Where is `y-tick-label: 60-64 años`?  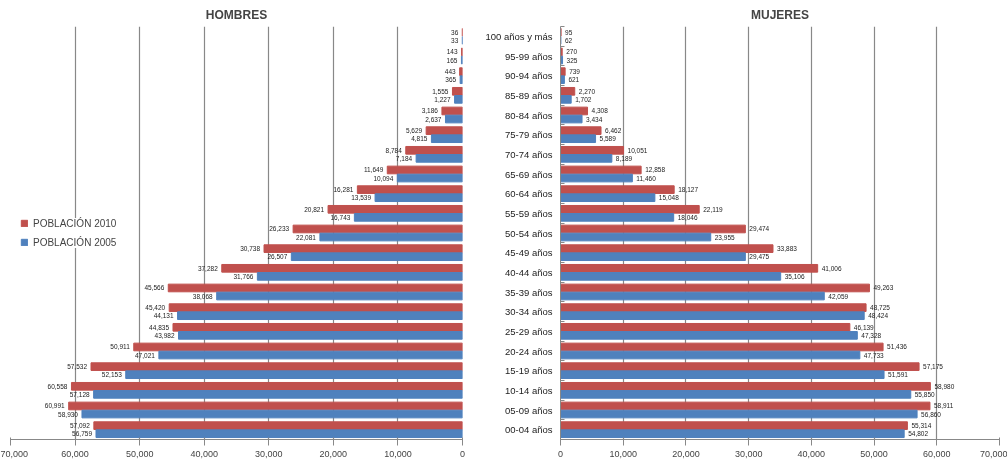
y-tick-label: 60-64 años is located at coordinates (528, 194).